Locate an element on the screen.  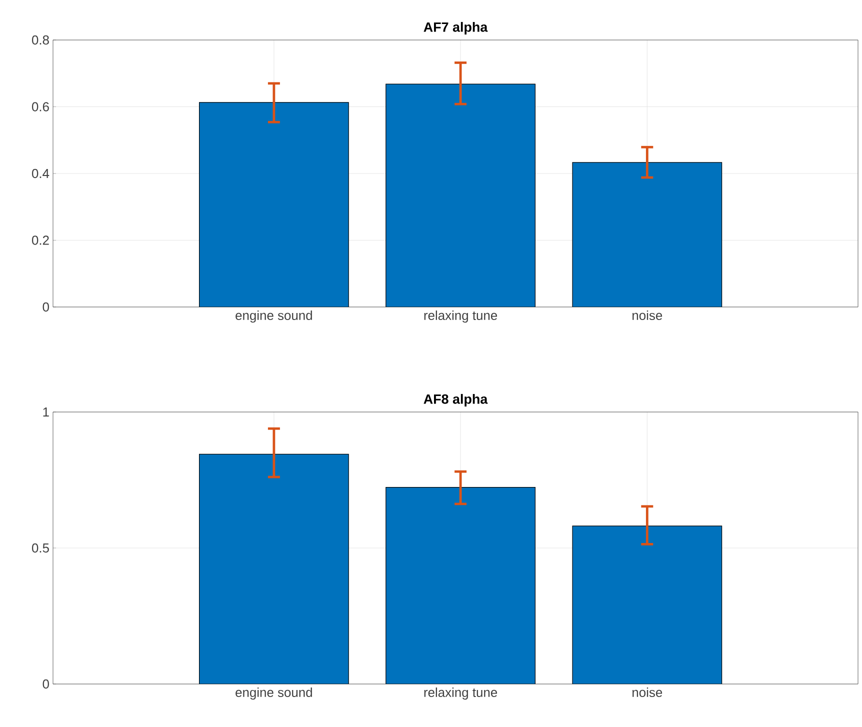
y-tick-label: 0.8 is located at coordinates (40, 40).